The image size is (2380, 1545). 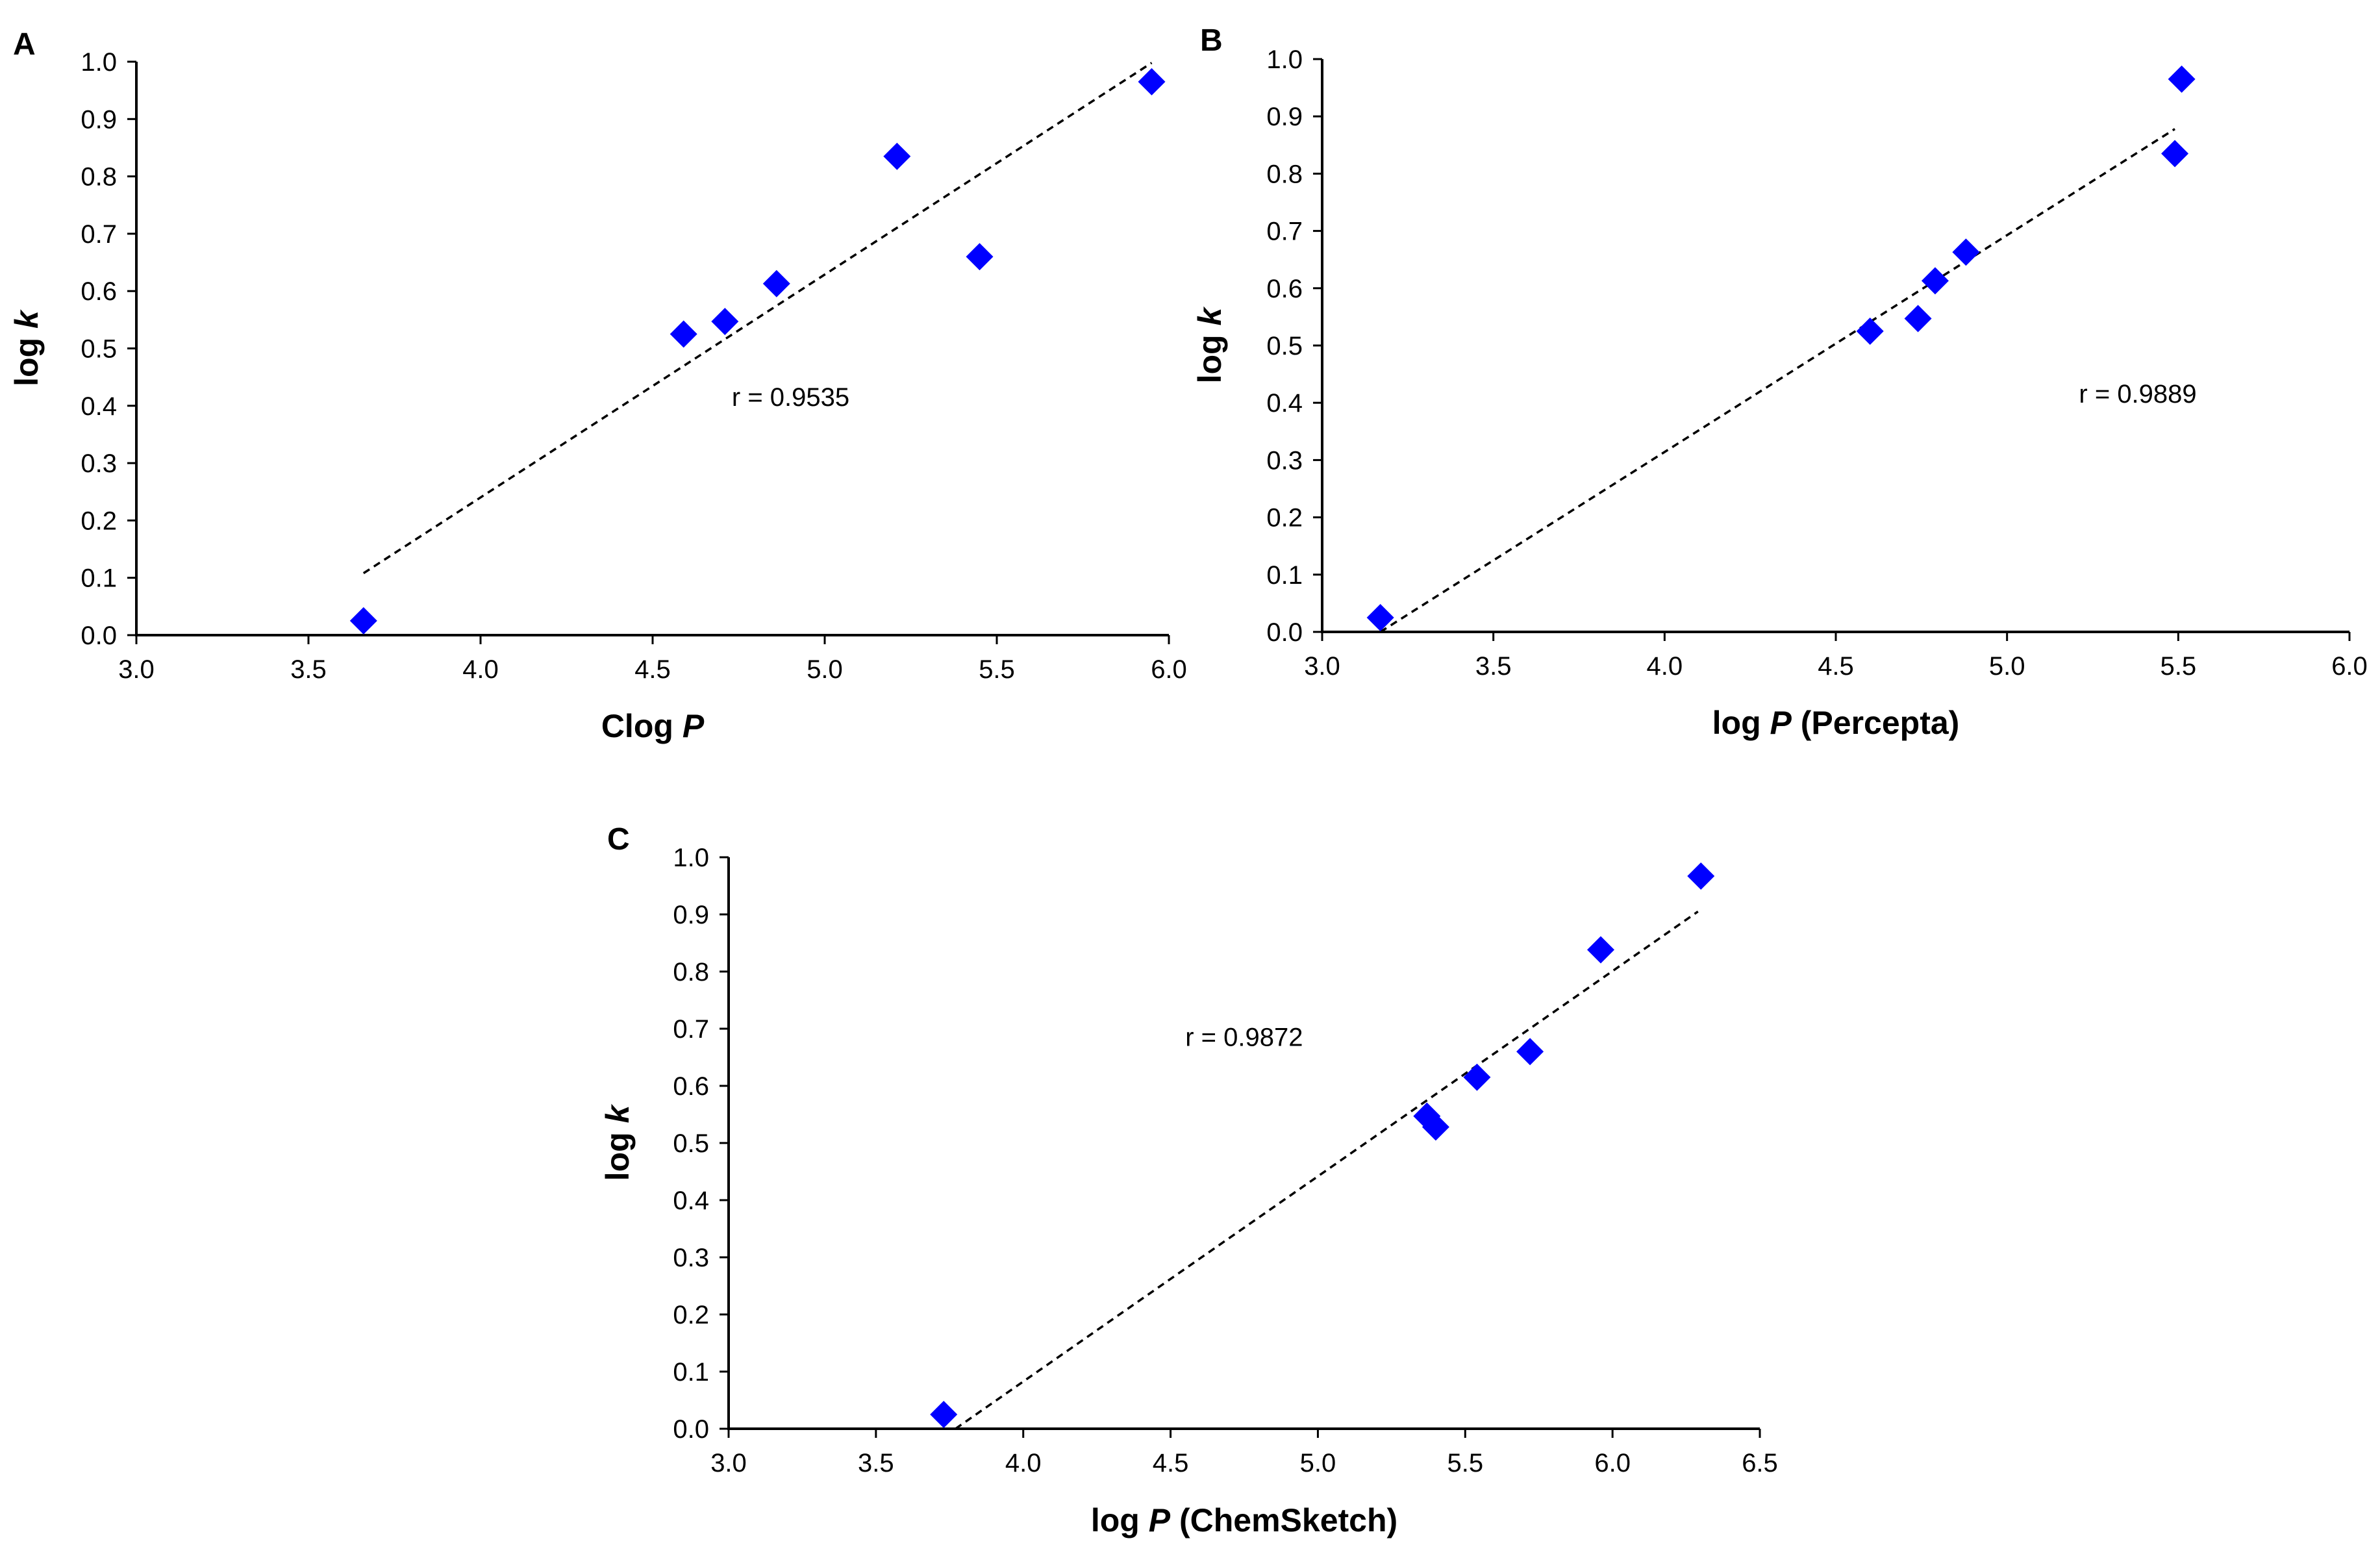 I want to click on panel-b-y-tick-label: 0.7, so click(x=1284, y=232).